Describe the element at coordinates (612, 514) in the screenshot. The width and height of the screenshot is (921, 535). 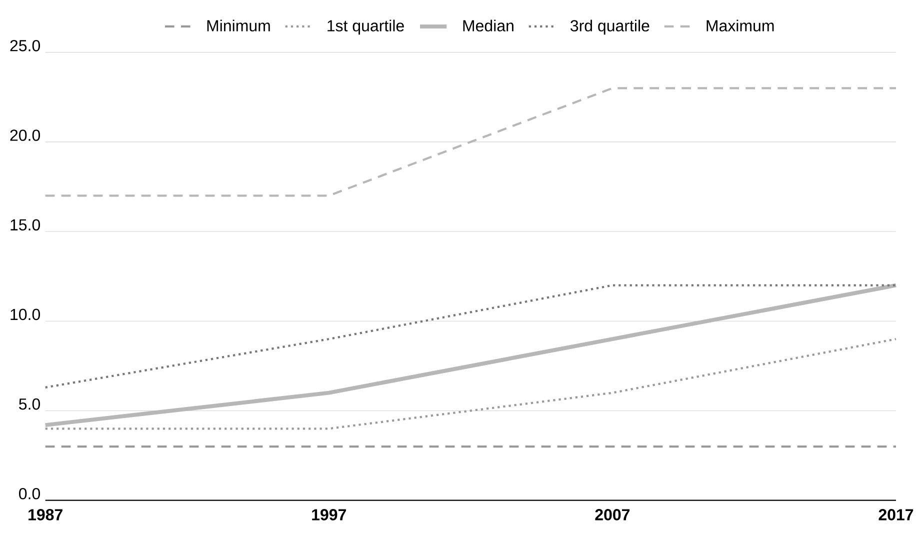
I see `x-tick-label: 2007` at that location.